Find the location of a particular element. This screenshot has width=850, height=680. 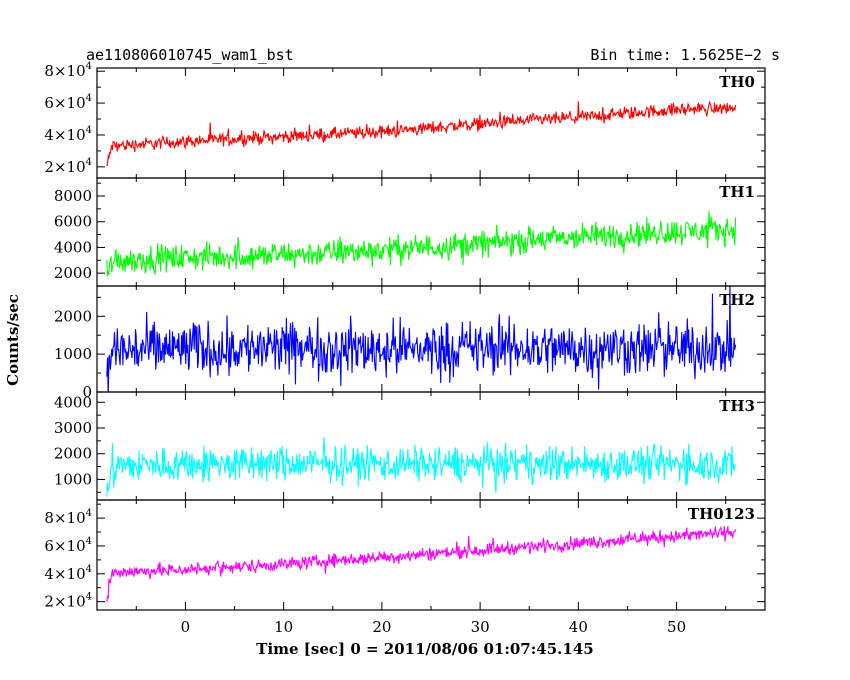

series-label-th1: TH1 is located at coordinates (737, 192).